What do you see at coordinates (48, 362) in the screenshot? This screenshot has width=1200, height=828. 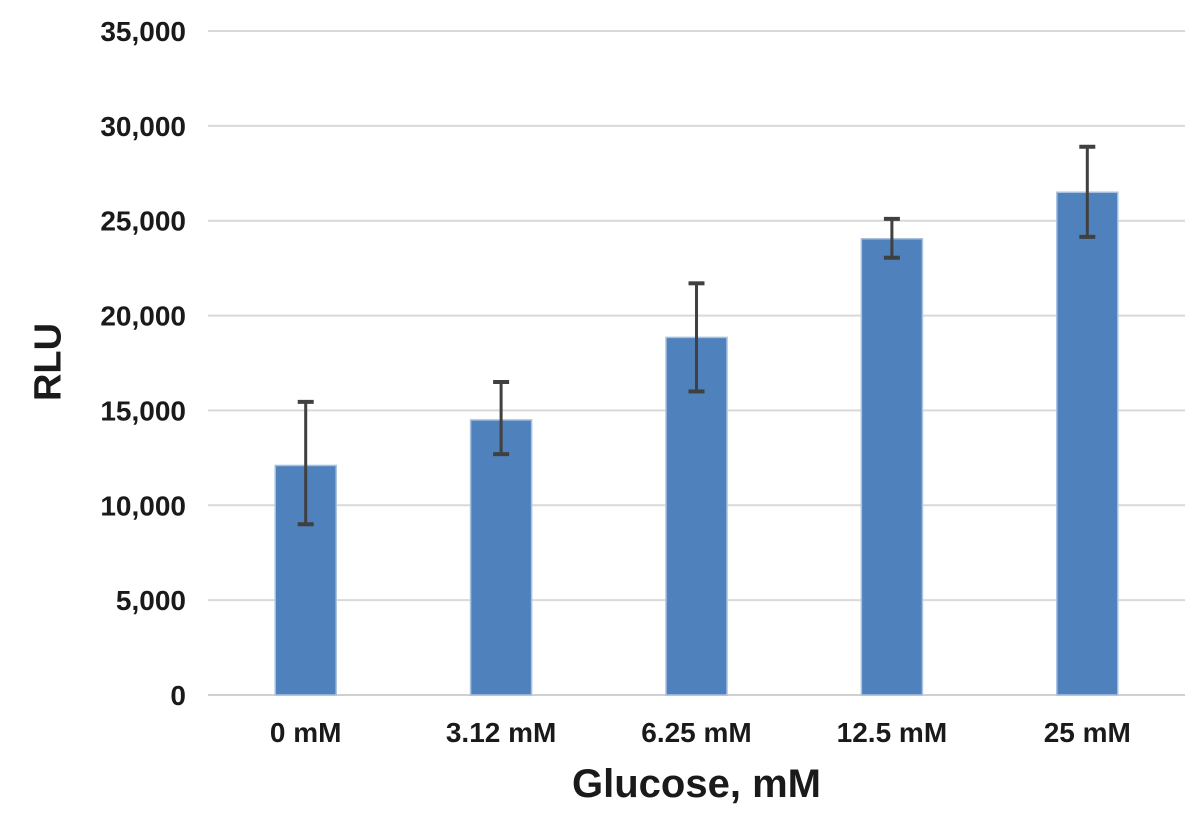 I see `y-axis-title: RLU` at bounding box center [48, 362].